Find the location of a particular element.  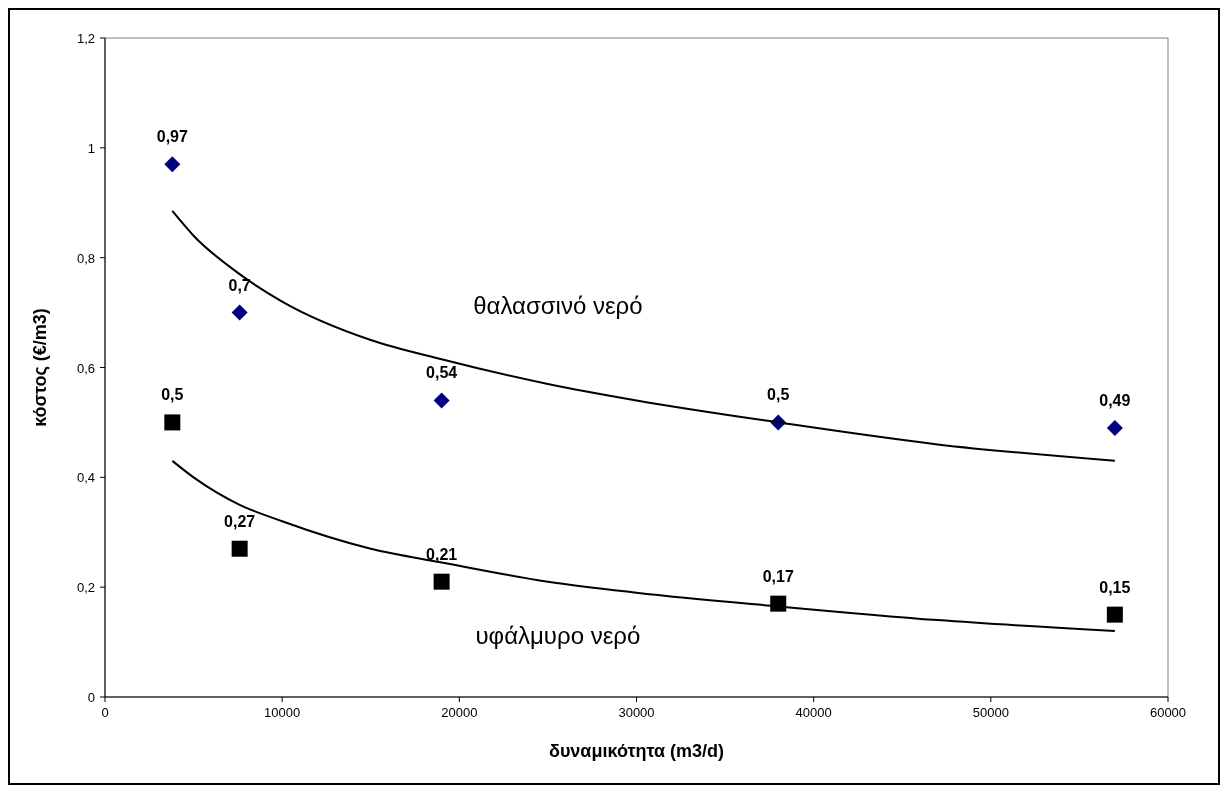

data-label: 0,97 is located at coordinates (172, 137).